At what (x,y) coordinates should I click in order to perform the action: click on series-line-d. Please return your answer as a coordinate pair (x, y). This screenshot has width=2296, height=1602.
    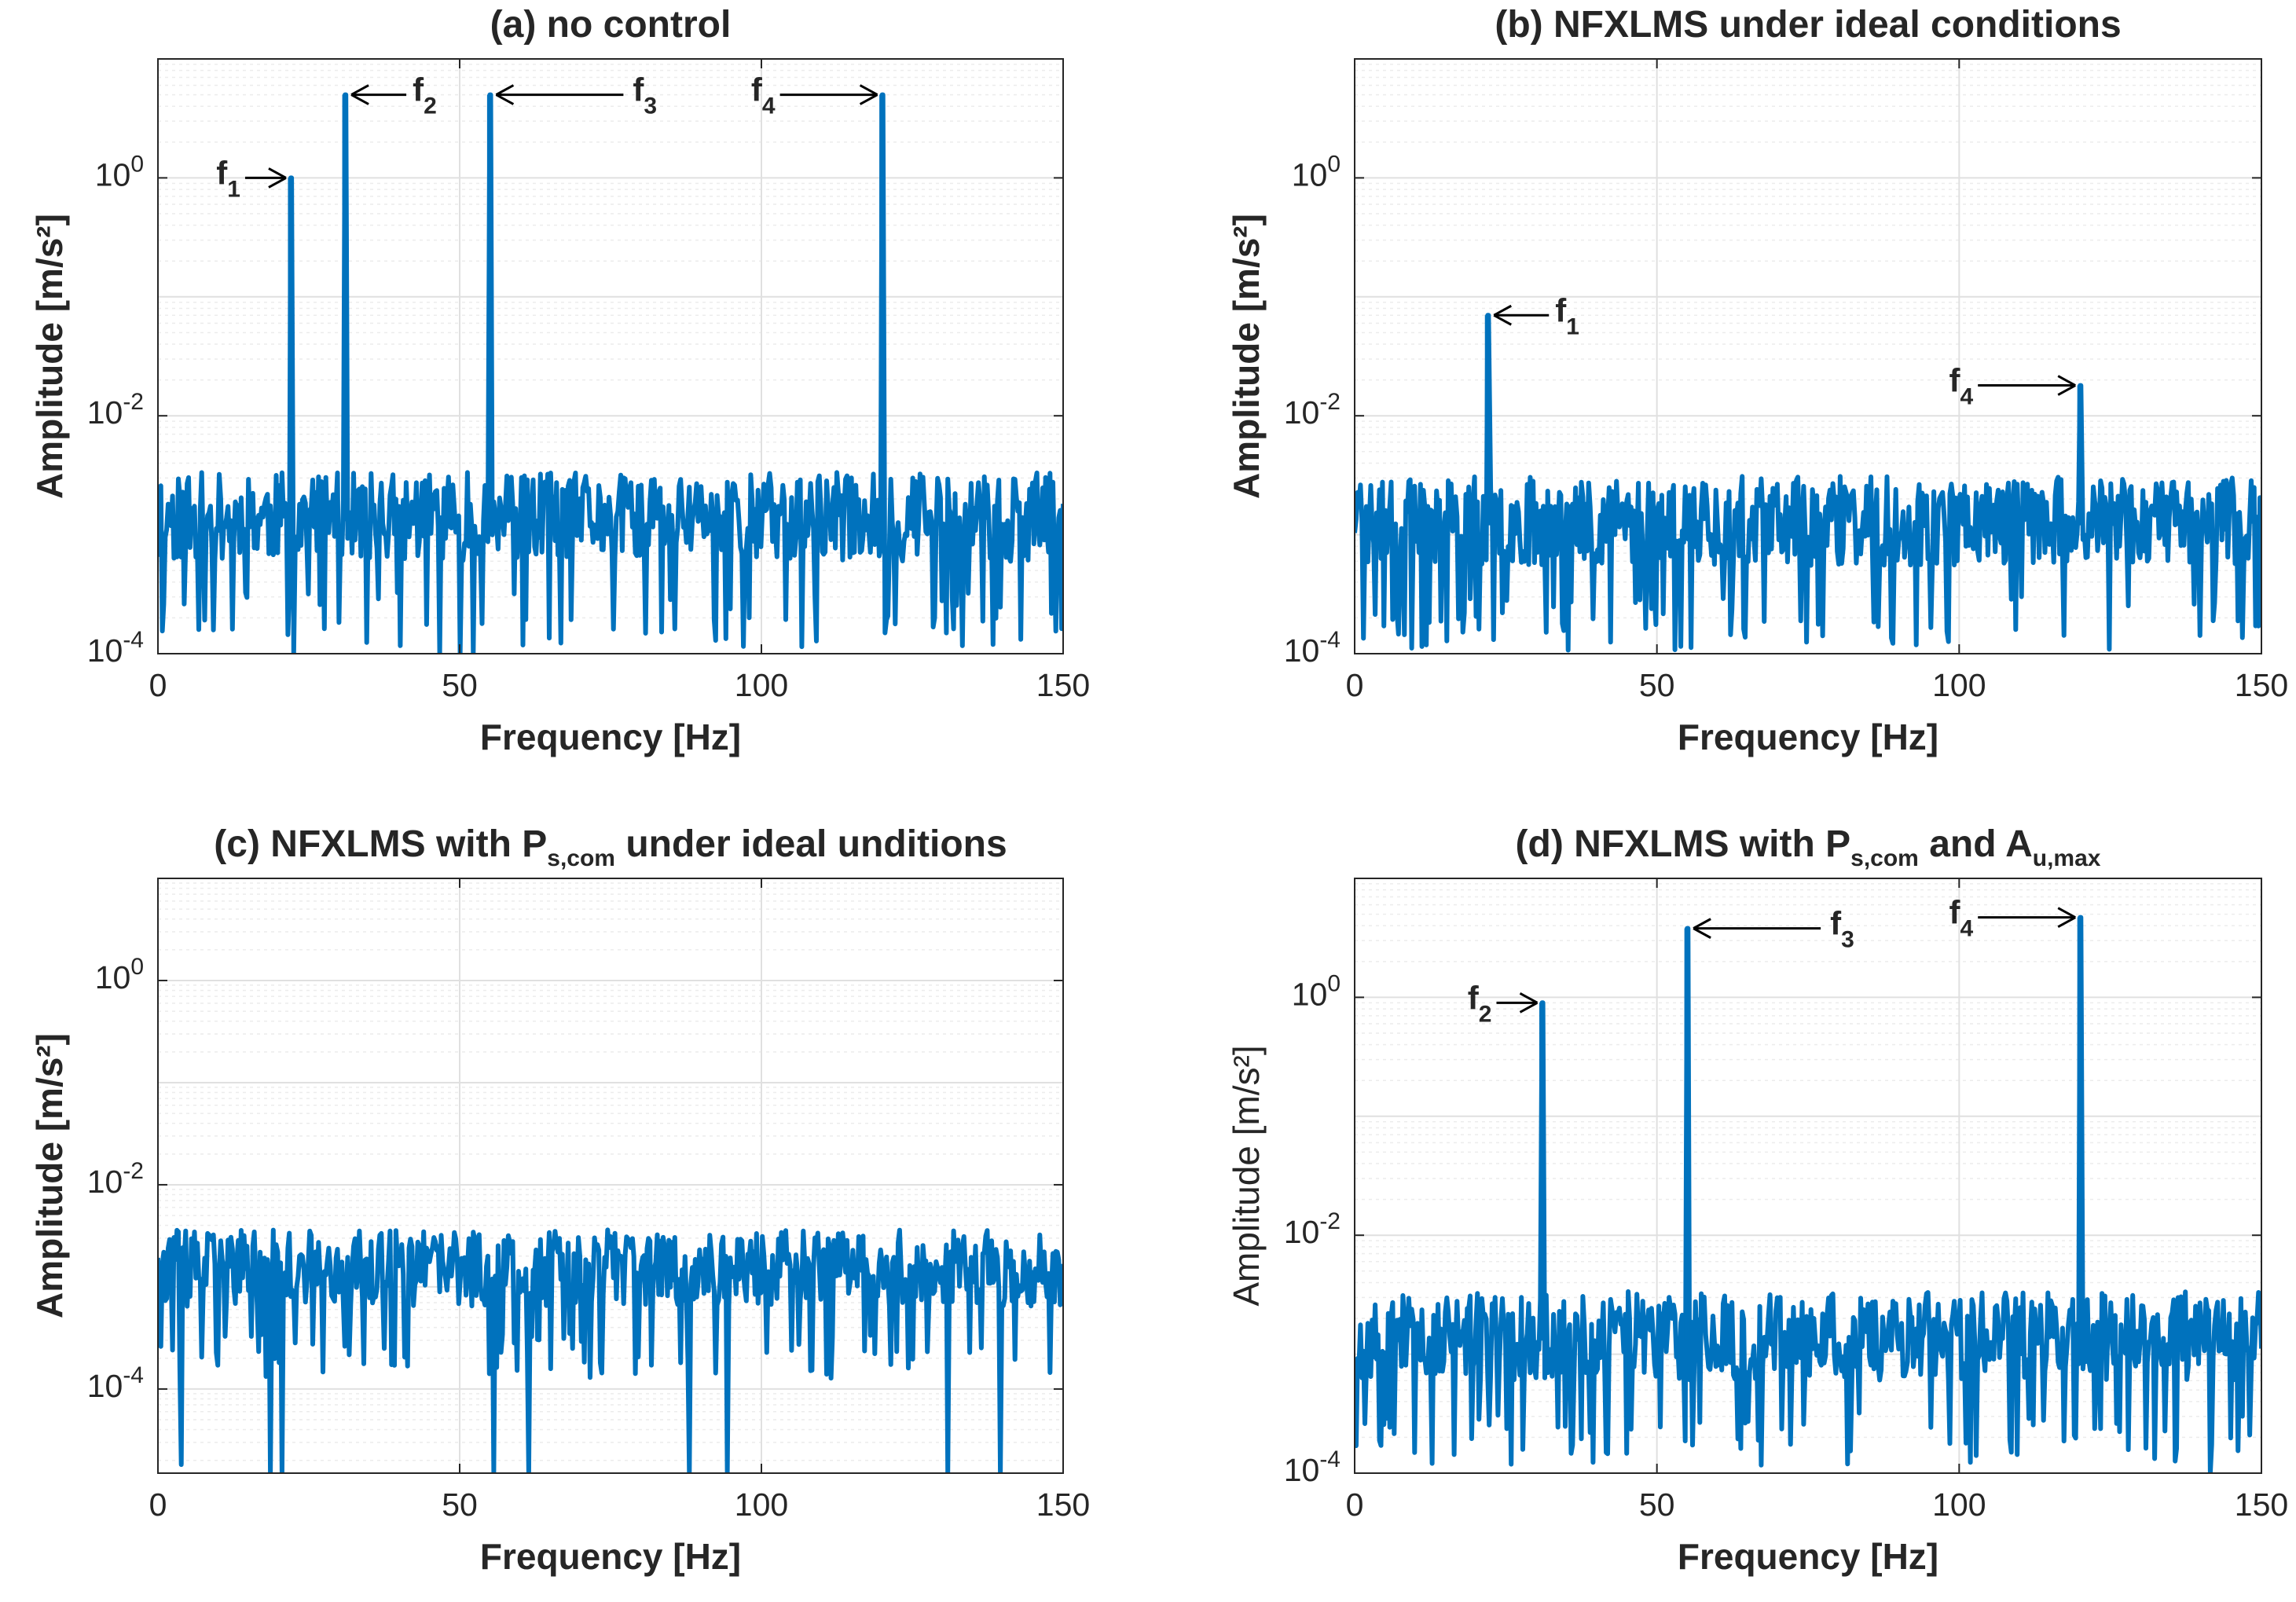
    Looking at the image, I should click on (1808, 1194).